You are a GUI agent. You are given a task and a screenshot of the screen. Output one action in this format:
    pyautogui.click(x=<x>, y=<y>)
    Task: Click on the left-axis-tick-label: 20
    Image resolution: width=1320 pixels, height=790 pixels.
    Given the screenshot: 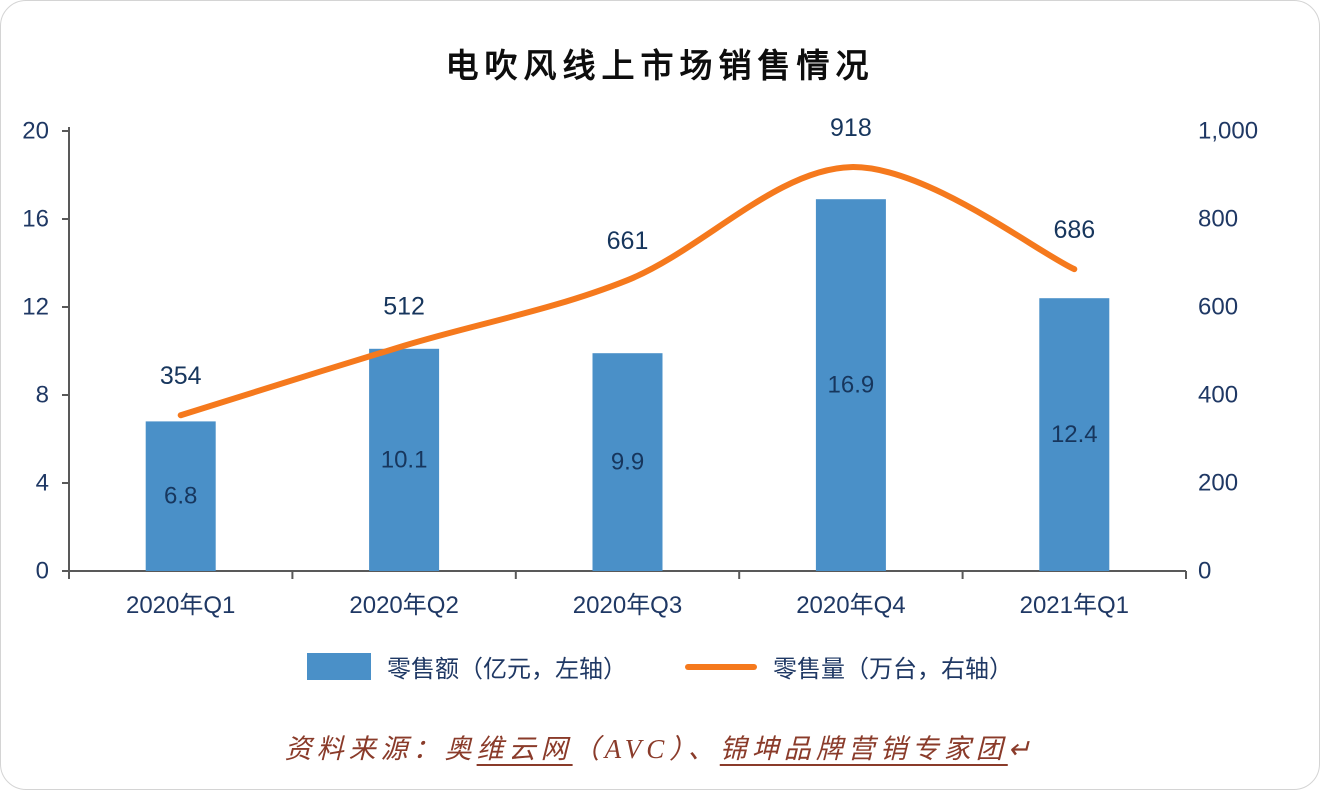 What is the action you would take?
    pyautogui.click(x=35, y=131)
    